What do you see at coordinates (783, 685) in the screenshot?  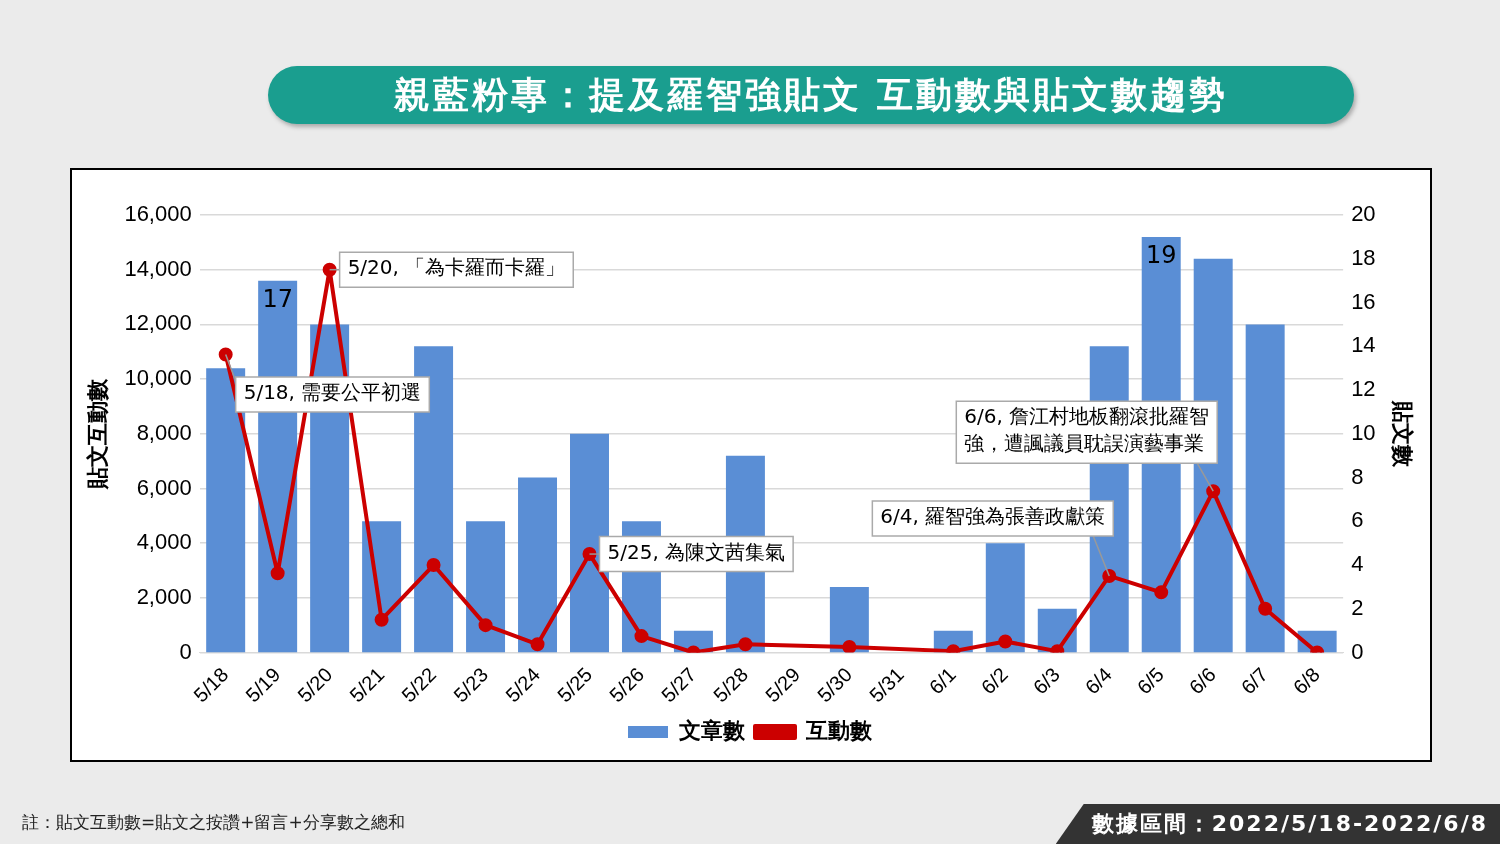 I see `x-tick-label: 5/29` at bounding box center [783, 685].